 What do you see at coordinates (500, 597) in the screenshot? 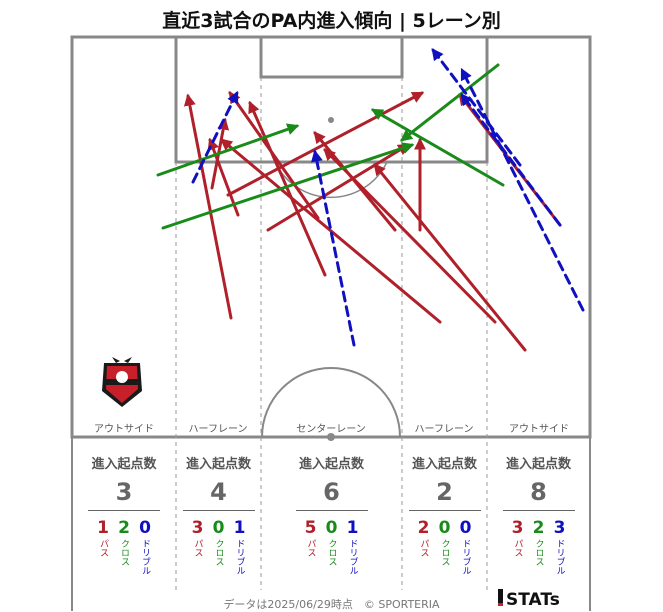
I see `stats-logo-icon` at bounding box center [500, 597].